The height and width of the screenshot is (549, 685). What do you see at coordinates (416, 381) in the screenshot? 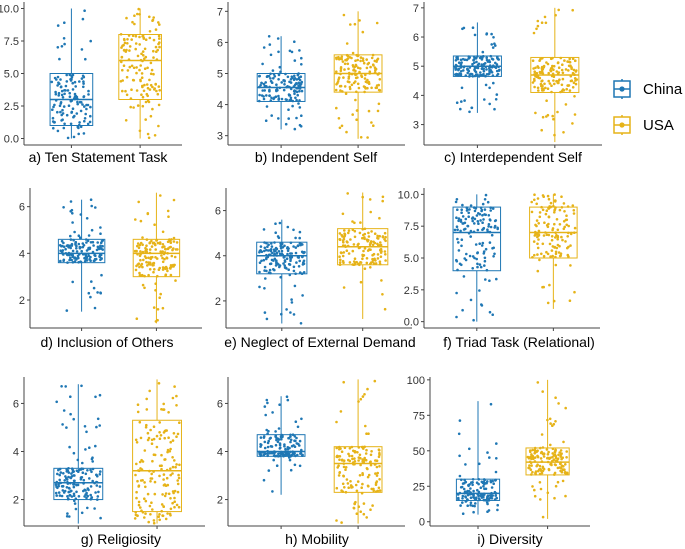
I see `y-tick-label: 100` at bounding box center [416, 381].